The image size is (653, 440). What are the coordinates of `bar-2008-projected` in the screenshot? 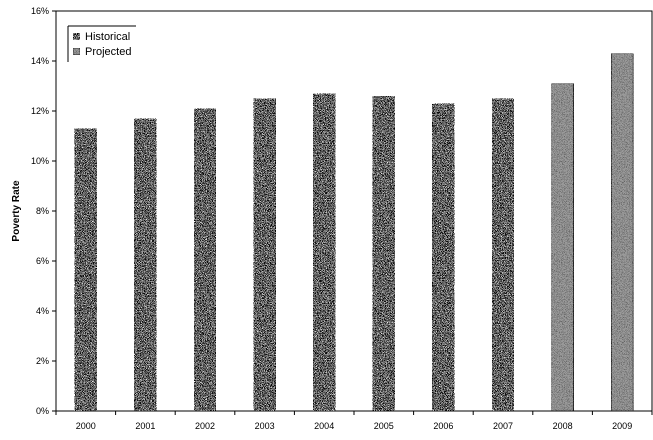 It's located at (562, 247).